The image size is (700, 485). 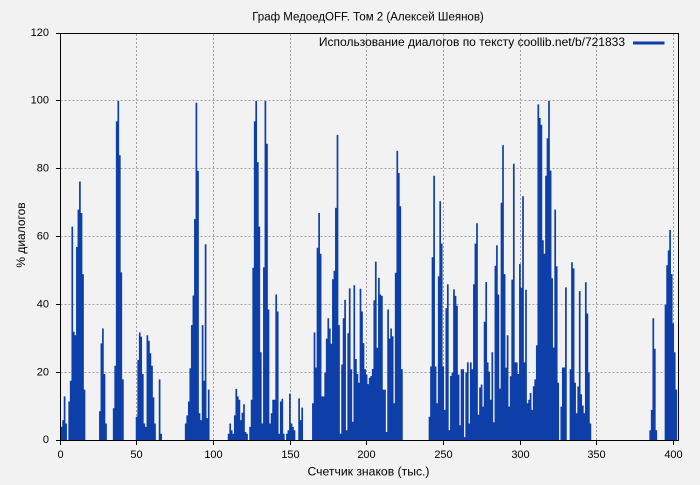 What do you see at coordinates (366, 455) in the screenshot?
I see `svg-text: 200` at bounding box center [366, 455].